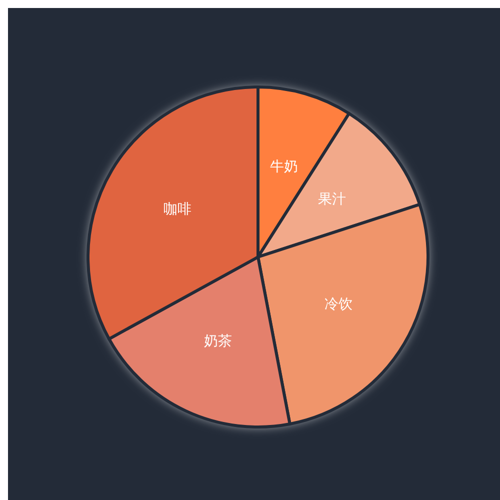 This screenshot has height=500, width=500. Describe the element at coordinates (178, 209) in the screenshot. I see `slice-label: 咖啡` at that location.